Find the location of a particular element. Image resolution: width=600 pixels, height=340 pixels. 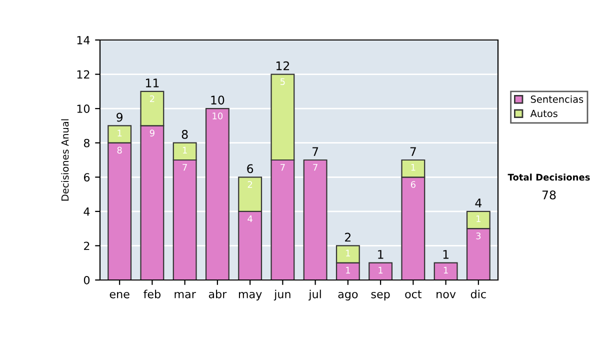

y-tick-label: 0 is located at coordinates (87, 280).